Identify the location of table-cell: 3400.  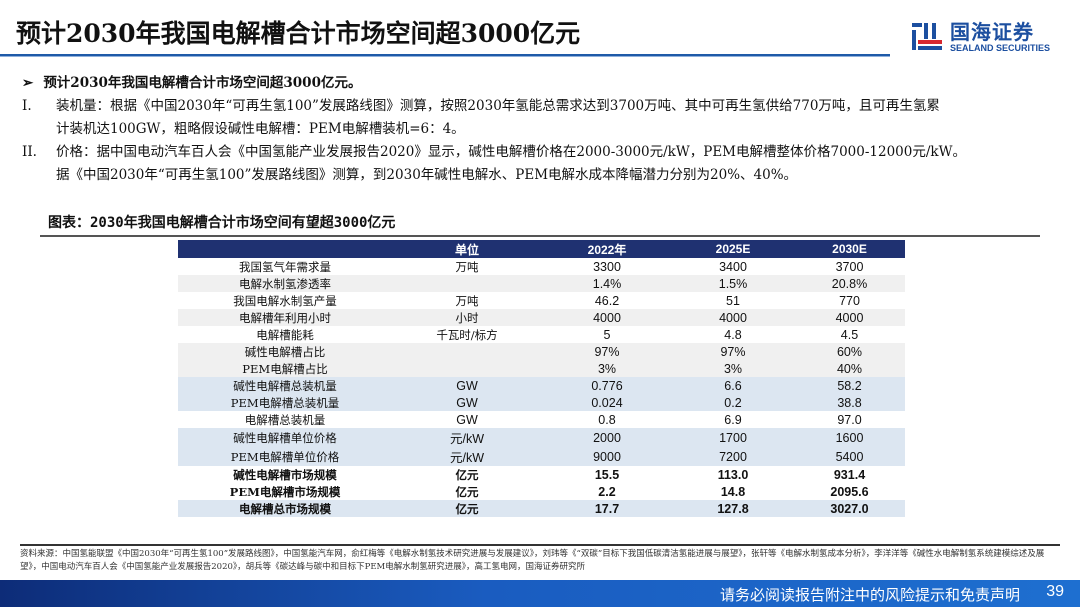
(733, 266).